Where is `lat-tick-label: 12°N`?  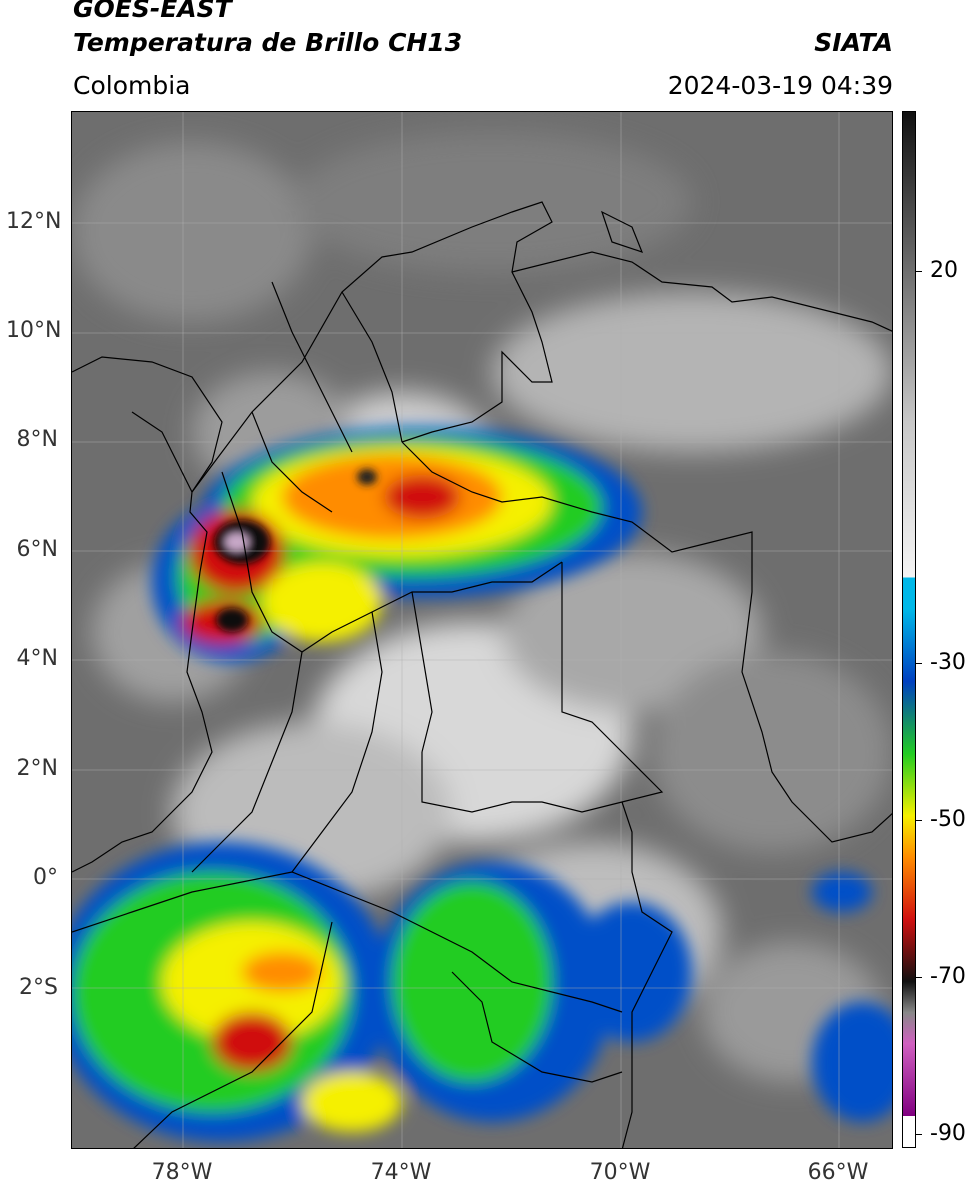
lat-tick-label: 12°N is located at coordinates (34, 221).